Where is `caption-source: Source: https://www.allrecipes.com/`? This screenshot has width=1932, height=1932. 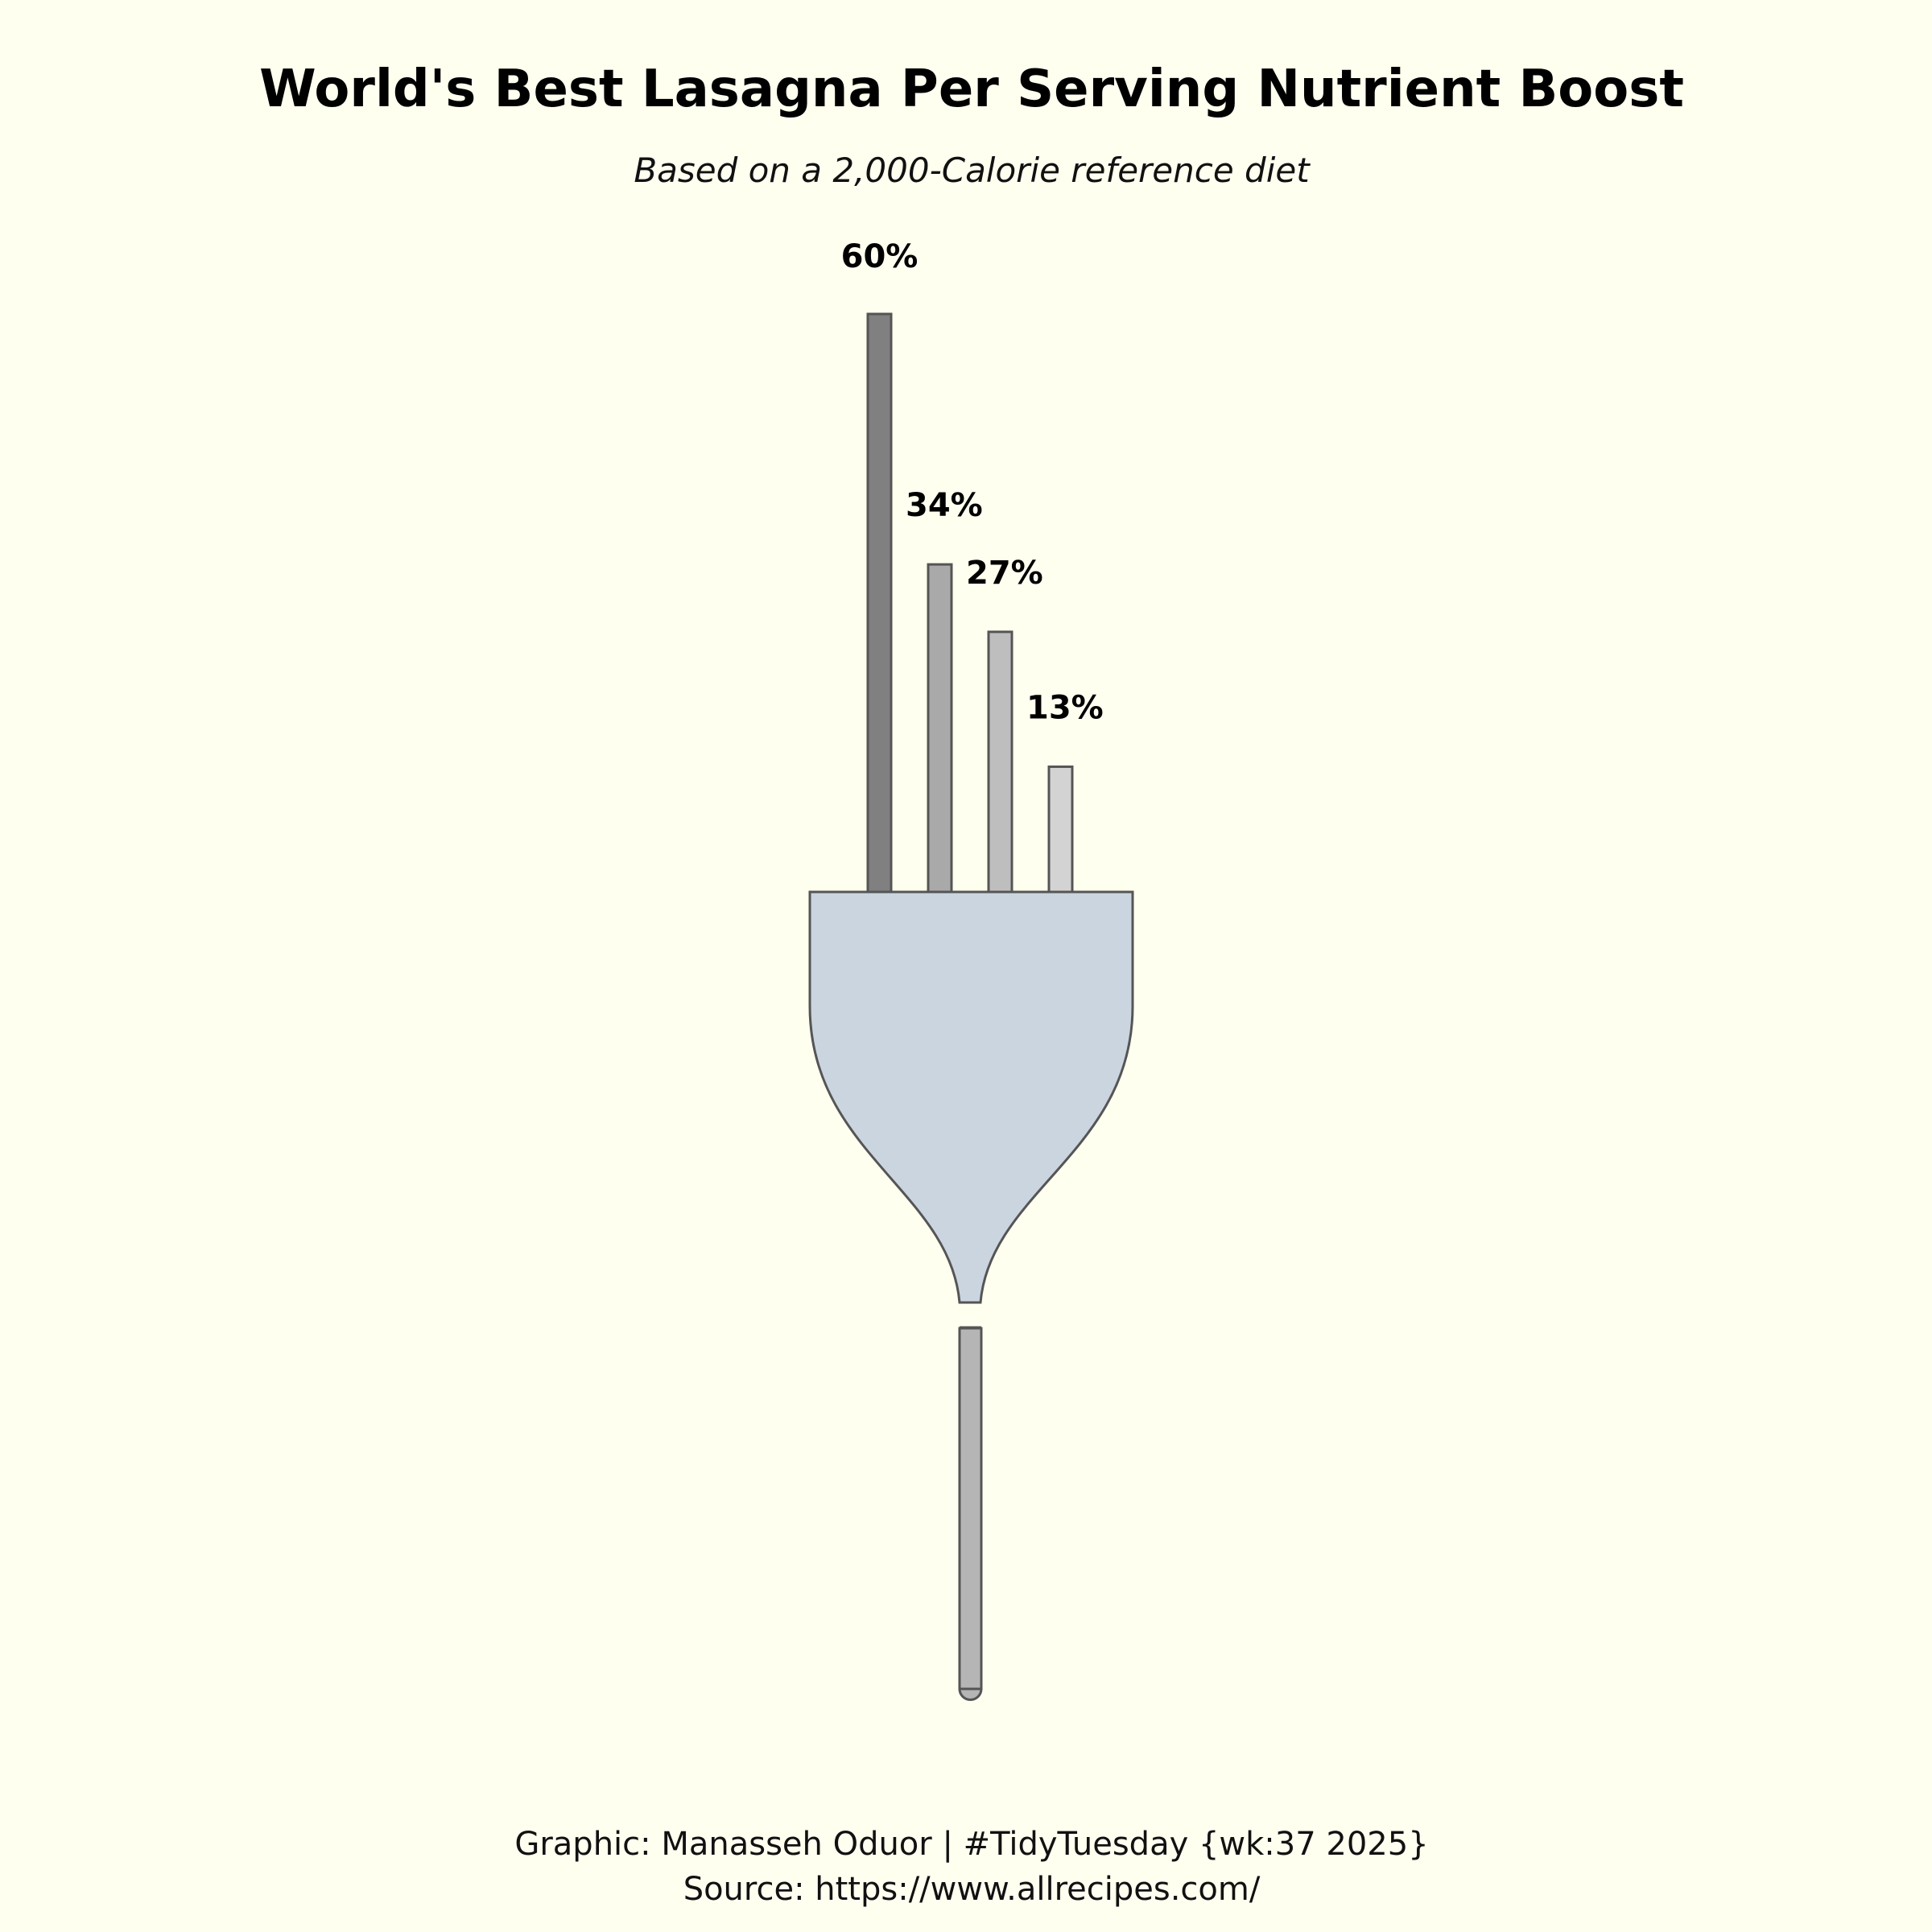
caption-source: Source: https://www.allrecipes.com/ is located at coordinates (972, 1889).